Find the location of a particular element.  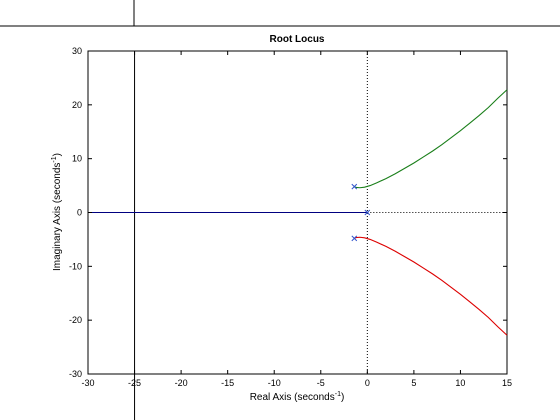

y-tick-label: -30 is located at coordinates (75, 374).